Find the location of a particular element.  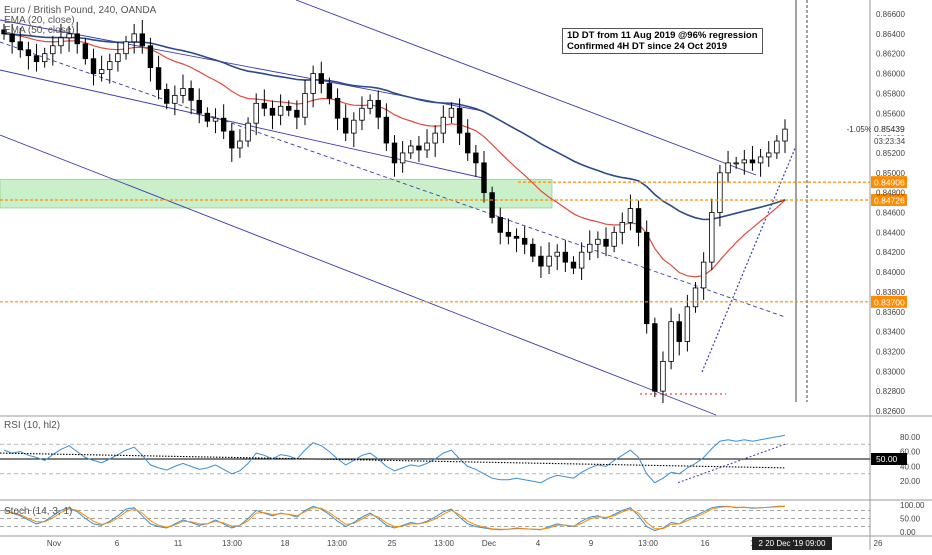

price-tick-label: 0.83800 is located at coordinates (890, 292).